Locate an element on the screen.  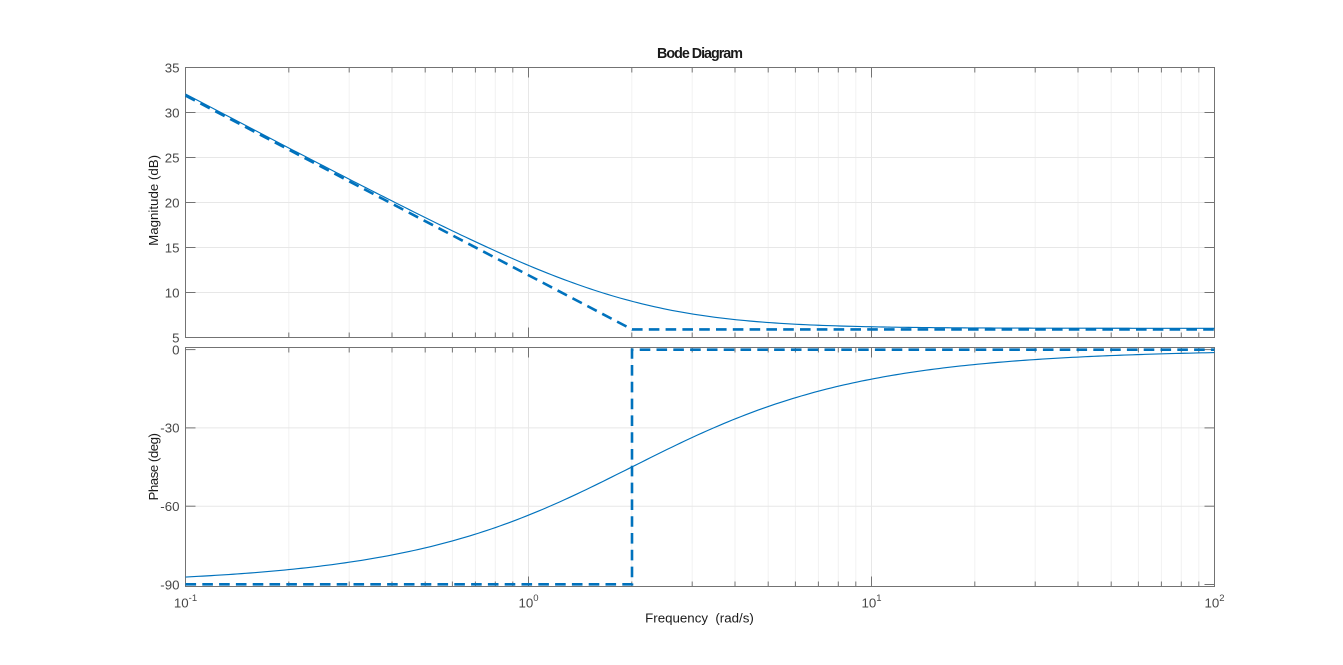
svg-text: 5 is located at coordinates (175, 337).